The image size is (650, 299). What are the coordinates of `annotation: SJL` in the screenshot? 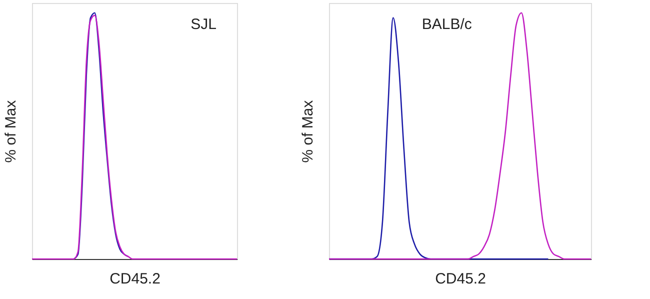 It's located at (203, 24).